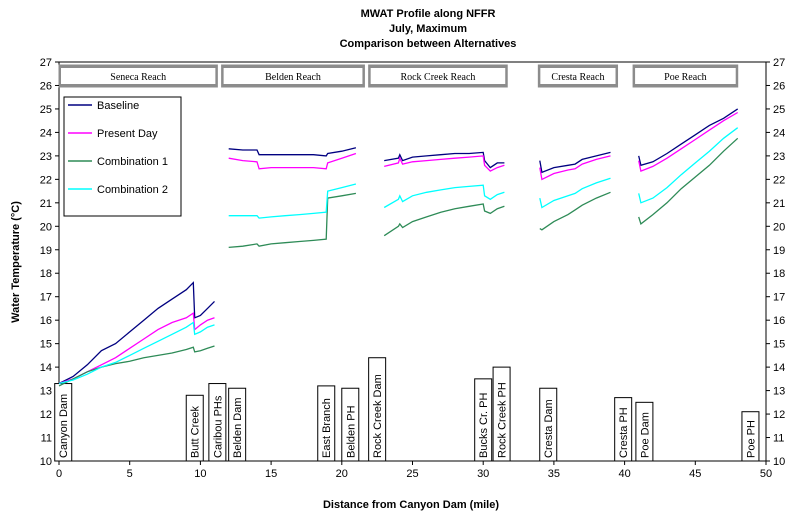 Image resolution: width=797 pixels, height=515 pixels. What do you see at coordinates (428, 44) in the screenshot?
I see `title-line-3: Comparison between Alternatives` at bounding box center [428, 44].